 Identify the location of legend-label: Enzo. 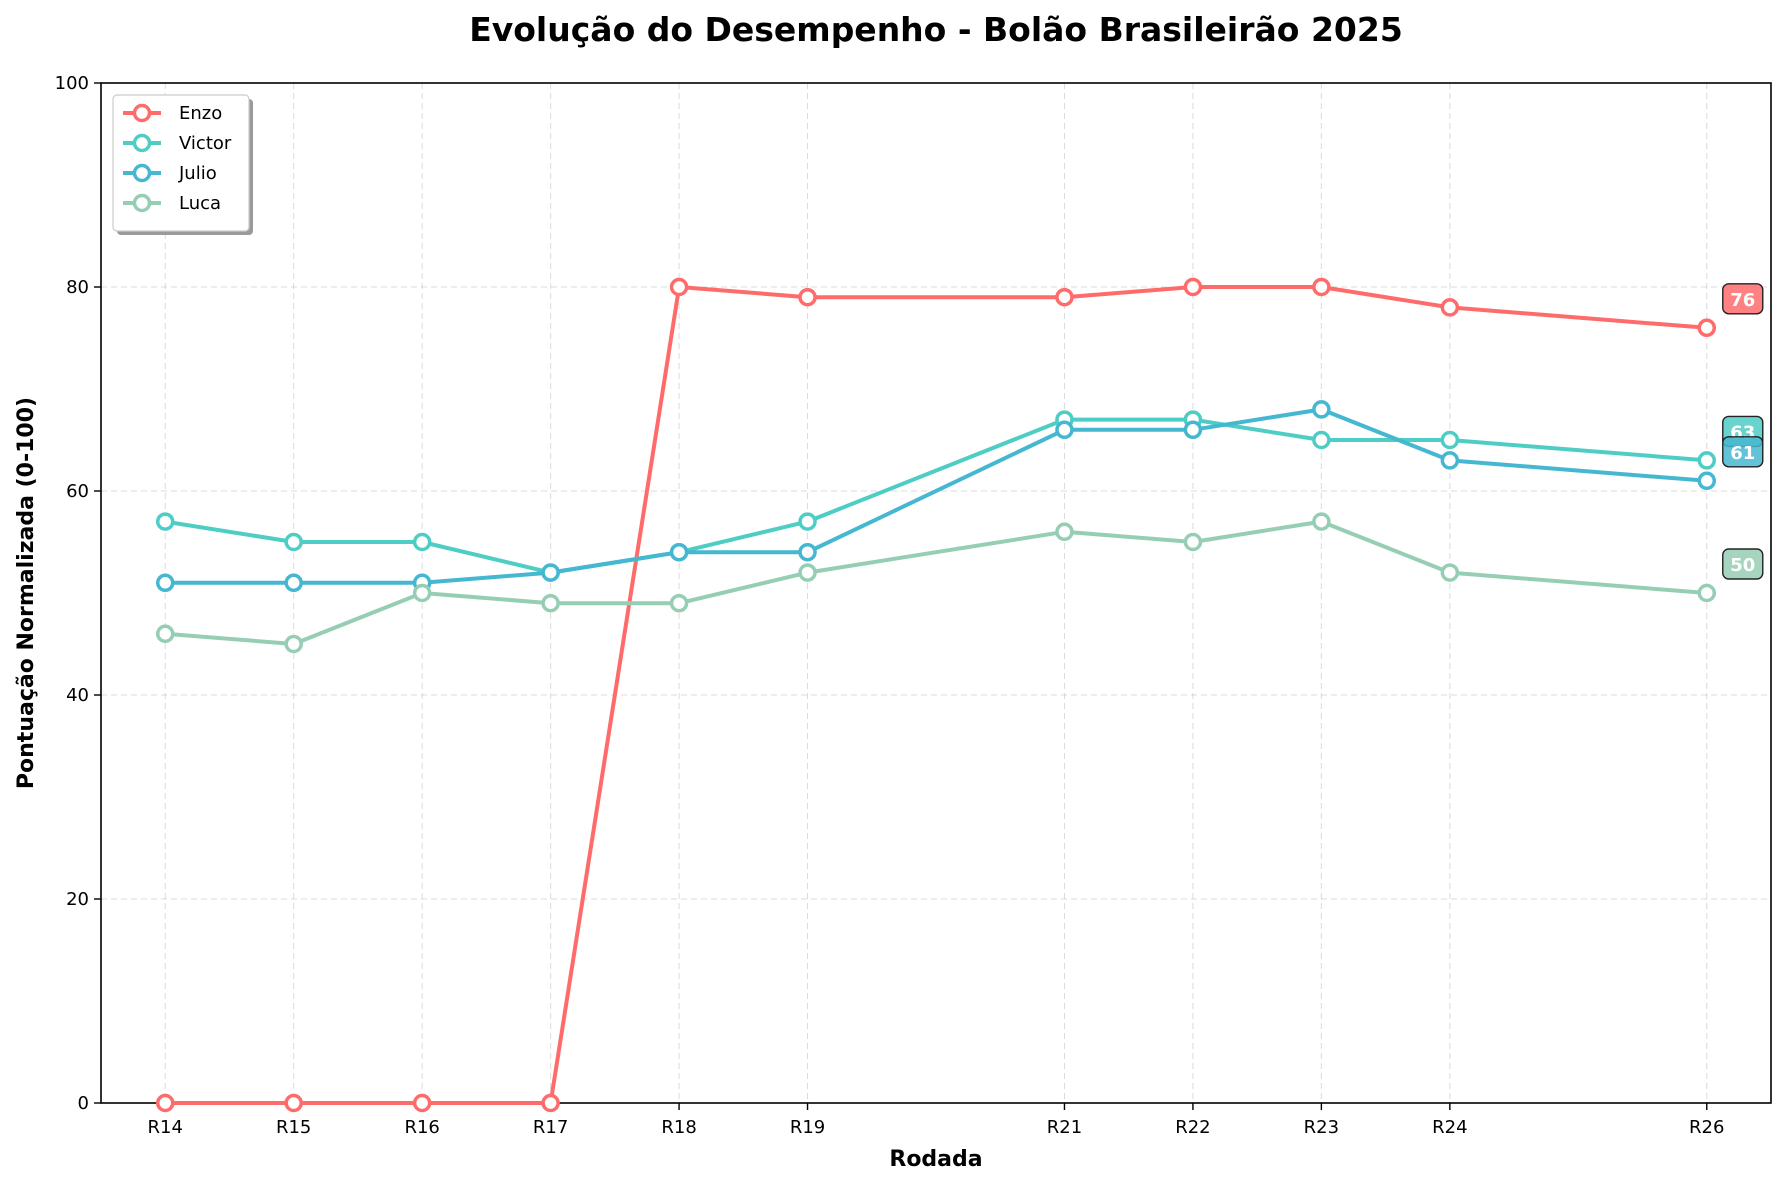
(200, 113).